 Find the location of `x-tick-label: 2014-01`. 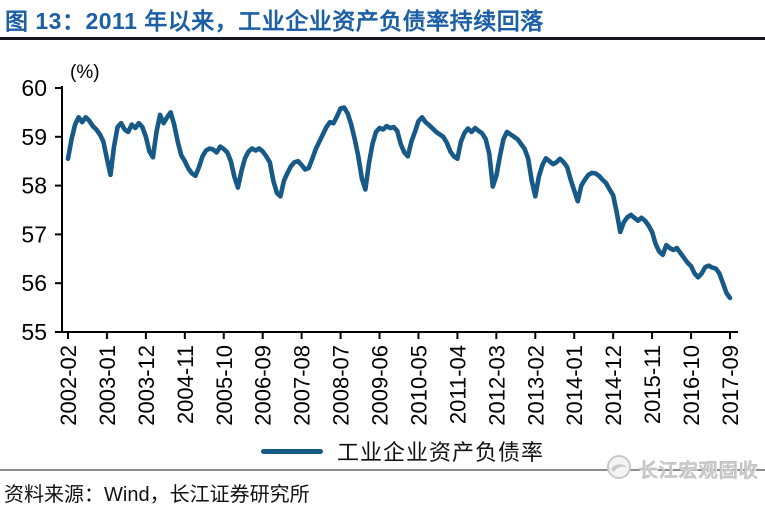

x-tick-label: 2014-01 is located at coordinates (574, 385).